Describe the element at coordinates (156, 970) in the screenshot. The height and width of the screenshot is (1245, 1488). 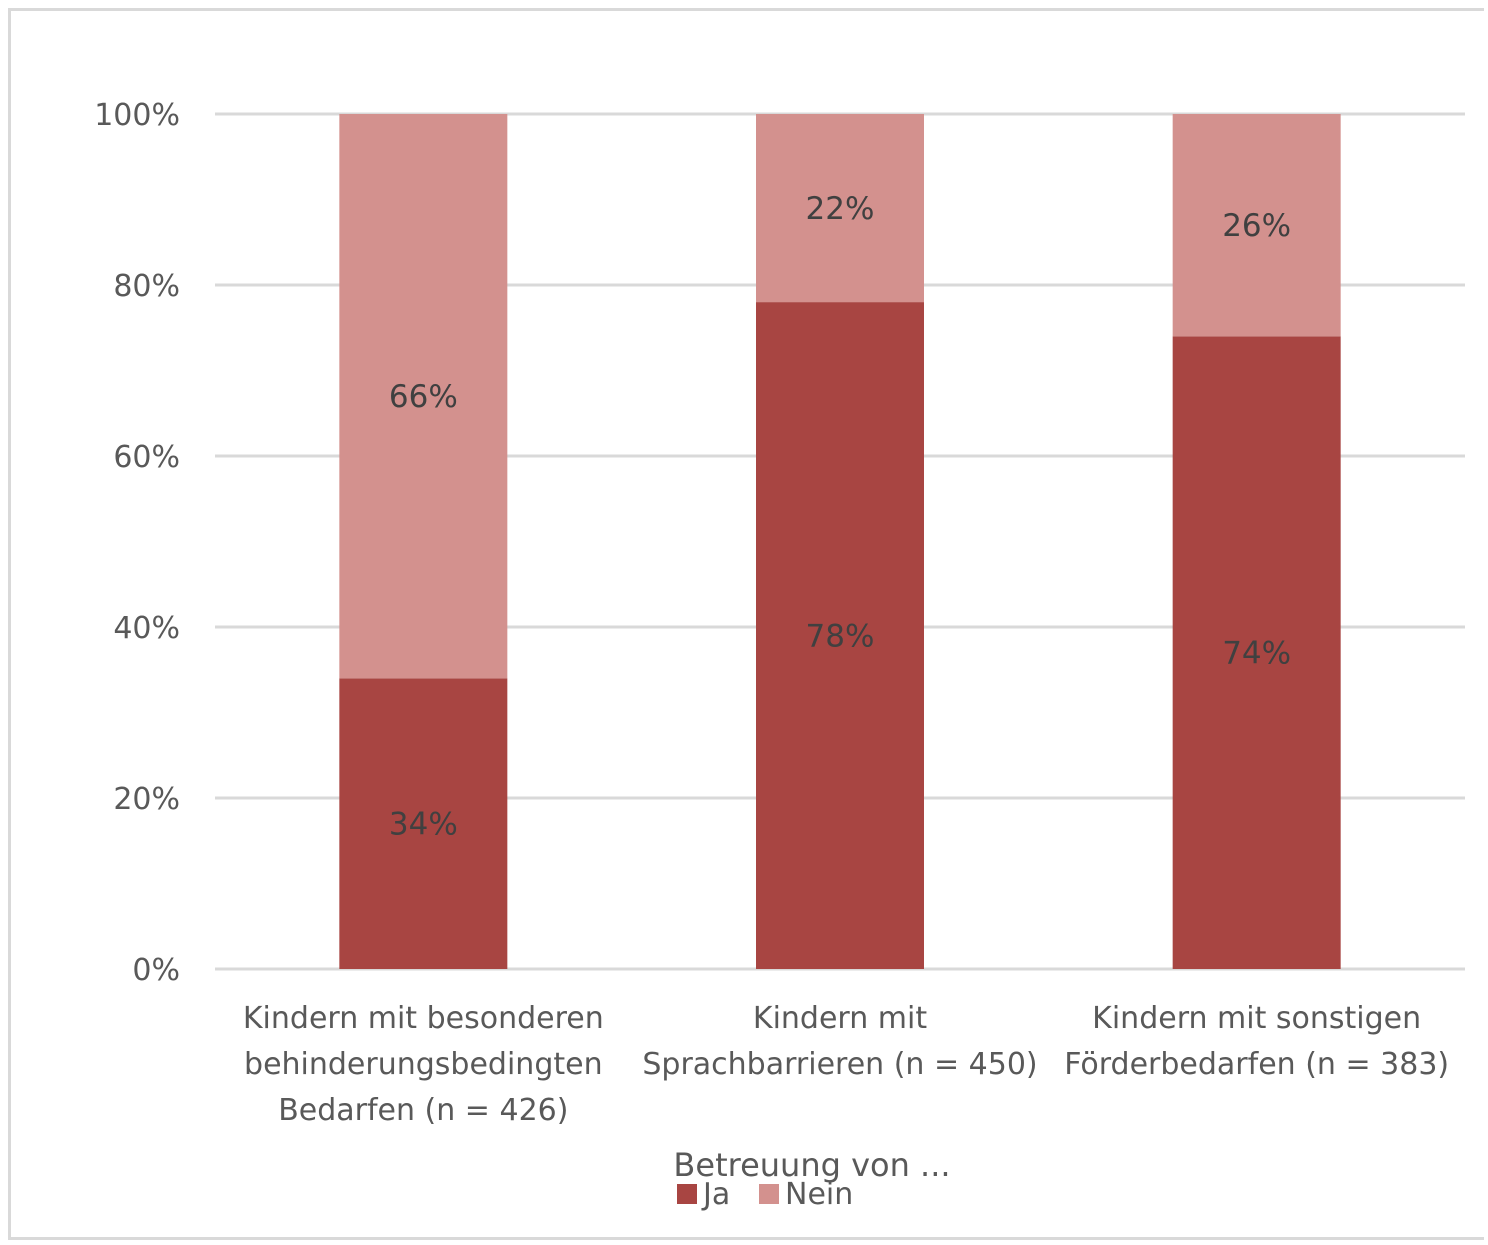
I see `y-tick-label: 0%` at that location.